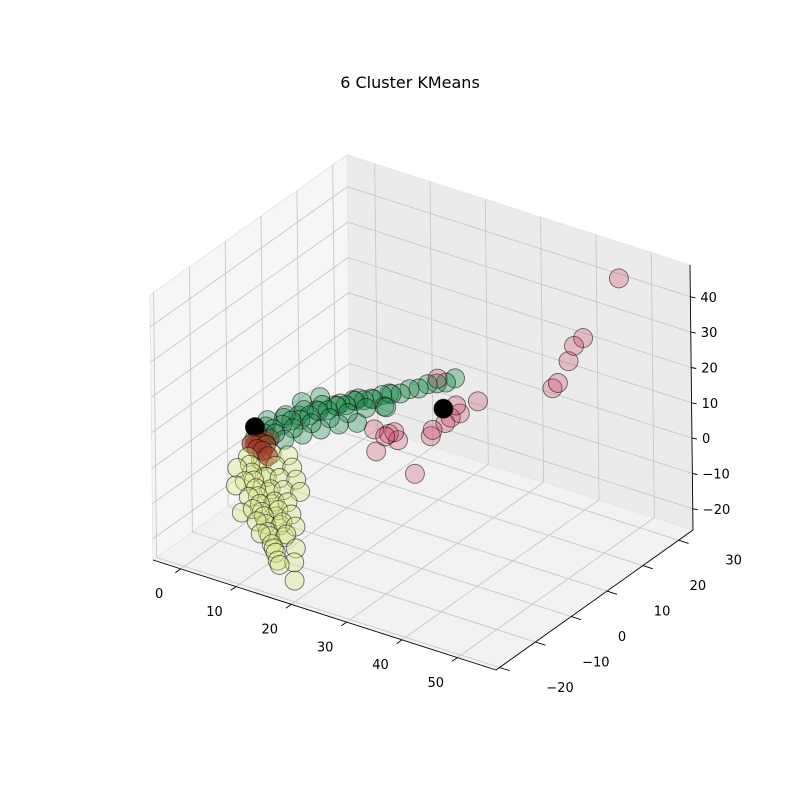 The width and height of the screenshot is (800, 800). What do you see at coordinates (716, 510) in the screenshot?
I see `z-tick-label: −20` at bounding box center [716, 510].